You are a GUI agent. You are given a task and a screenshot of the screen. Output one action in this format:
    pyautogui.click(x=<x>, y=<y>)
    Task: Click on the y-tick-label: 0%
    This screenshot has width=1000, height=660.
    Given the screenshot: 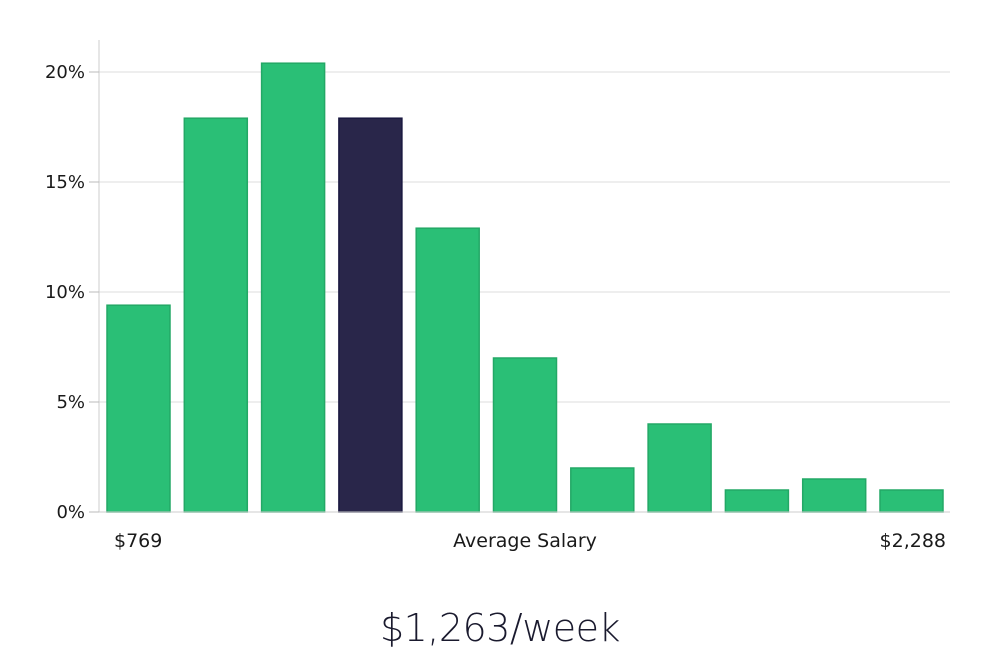 What is the action you would take?
    pyautogui.click(x=70, y=512)
    